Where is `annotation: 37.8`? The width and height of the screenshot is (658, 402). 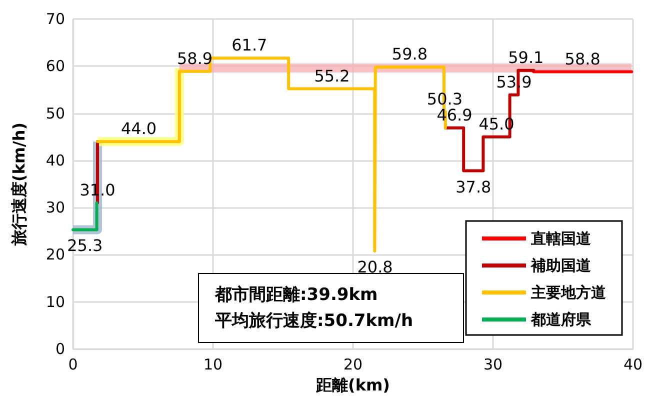 annotation: 37.8 is located at coordinates (474, 186).